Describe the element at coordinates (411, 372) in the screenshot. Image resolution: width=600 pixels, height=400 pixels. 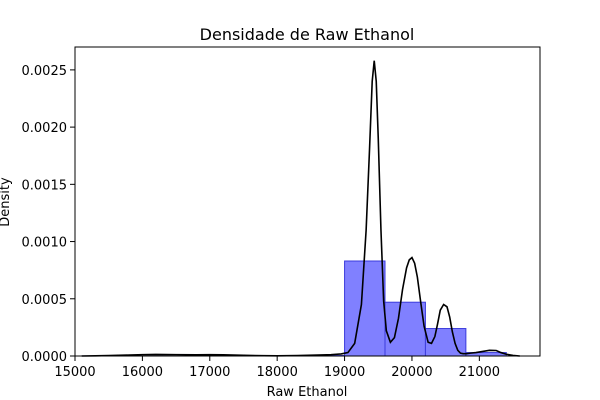
I see `x-tick-label-5: 20000` at that location.